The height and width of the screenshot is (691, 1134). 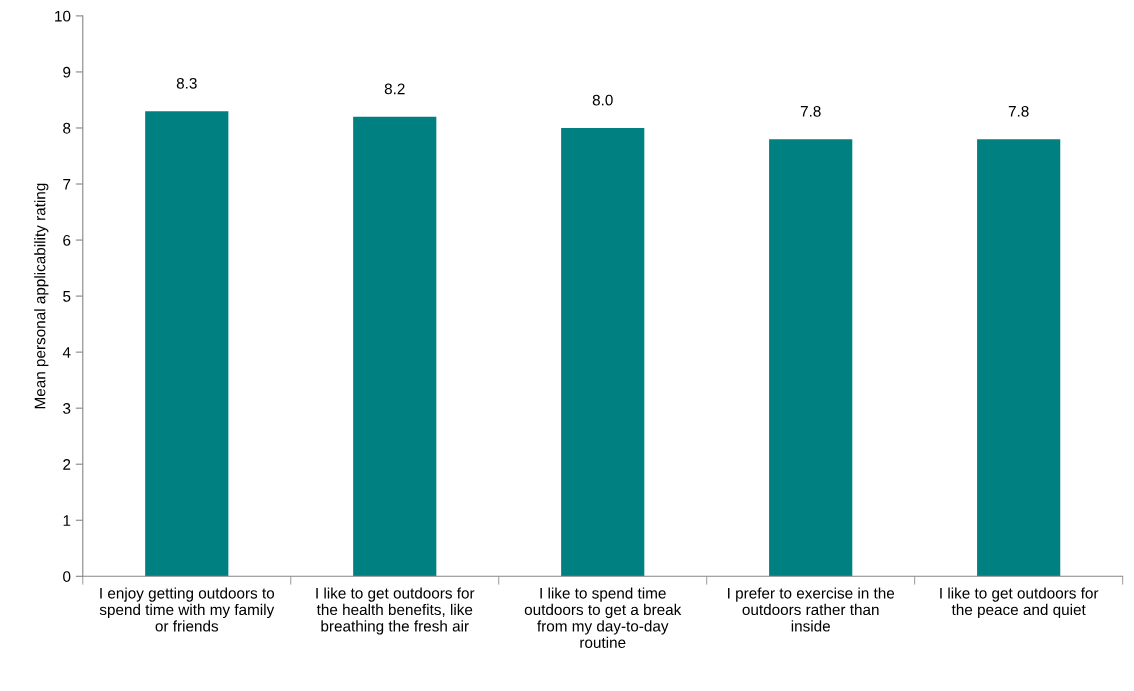 What do you see at coordinates (67, 296) in the screenshot?
I see `y-tick-label: 5` at bounding box center [67, 296].